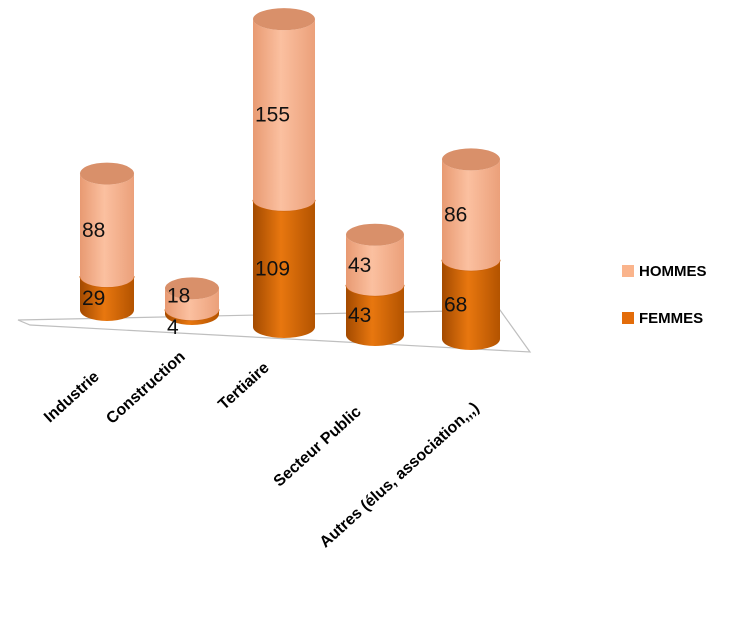 The width and height of the screenshot is (753, 631). What do you see at coordinates (318, 446) in the screenshot?
I see `category-label: Secteur Public` at bounding box center [318, 446].